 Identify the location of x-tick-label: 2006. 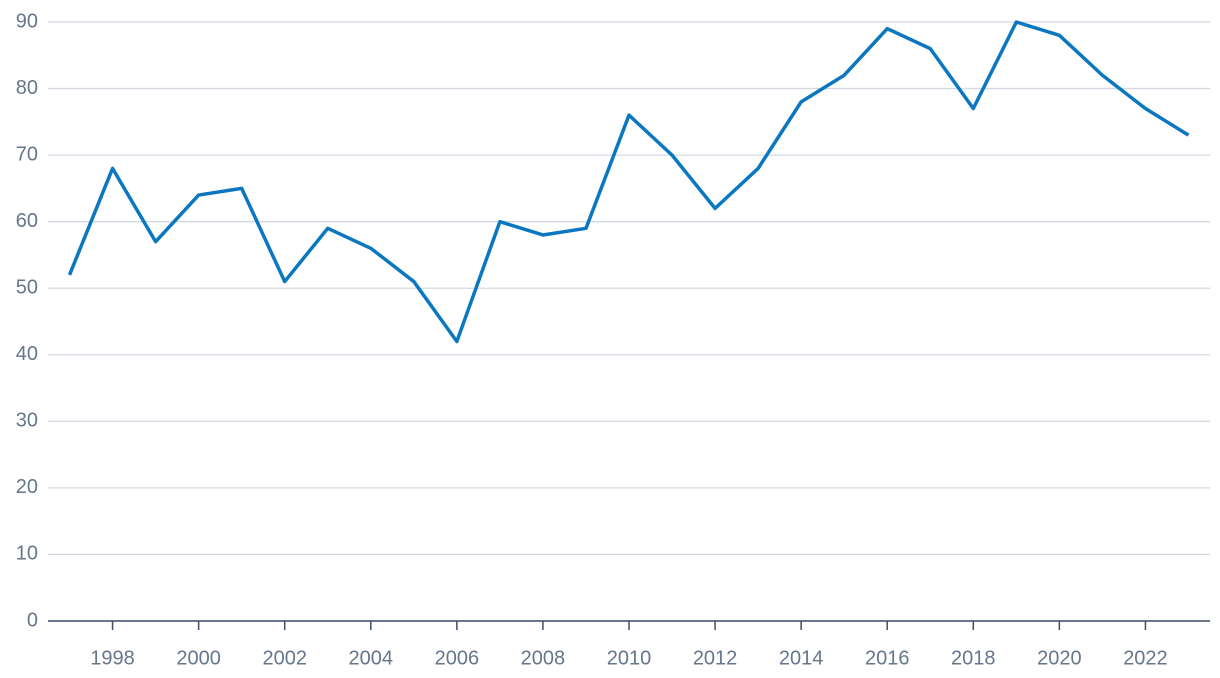
(457, 658).